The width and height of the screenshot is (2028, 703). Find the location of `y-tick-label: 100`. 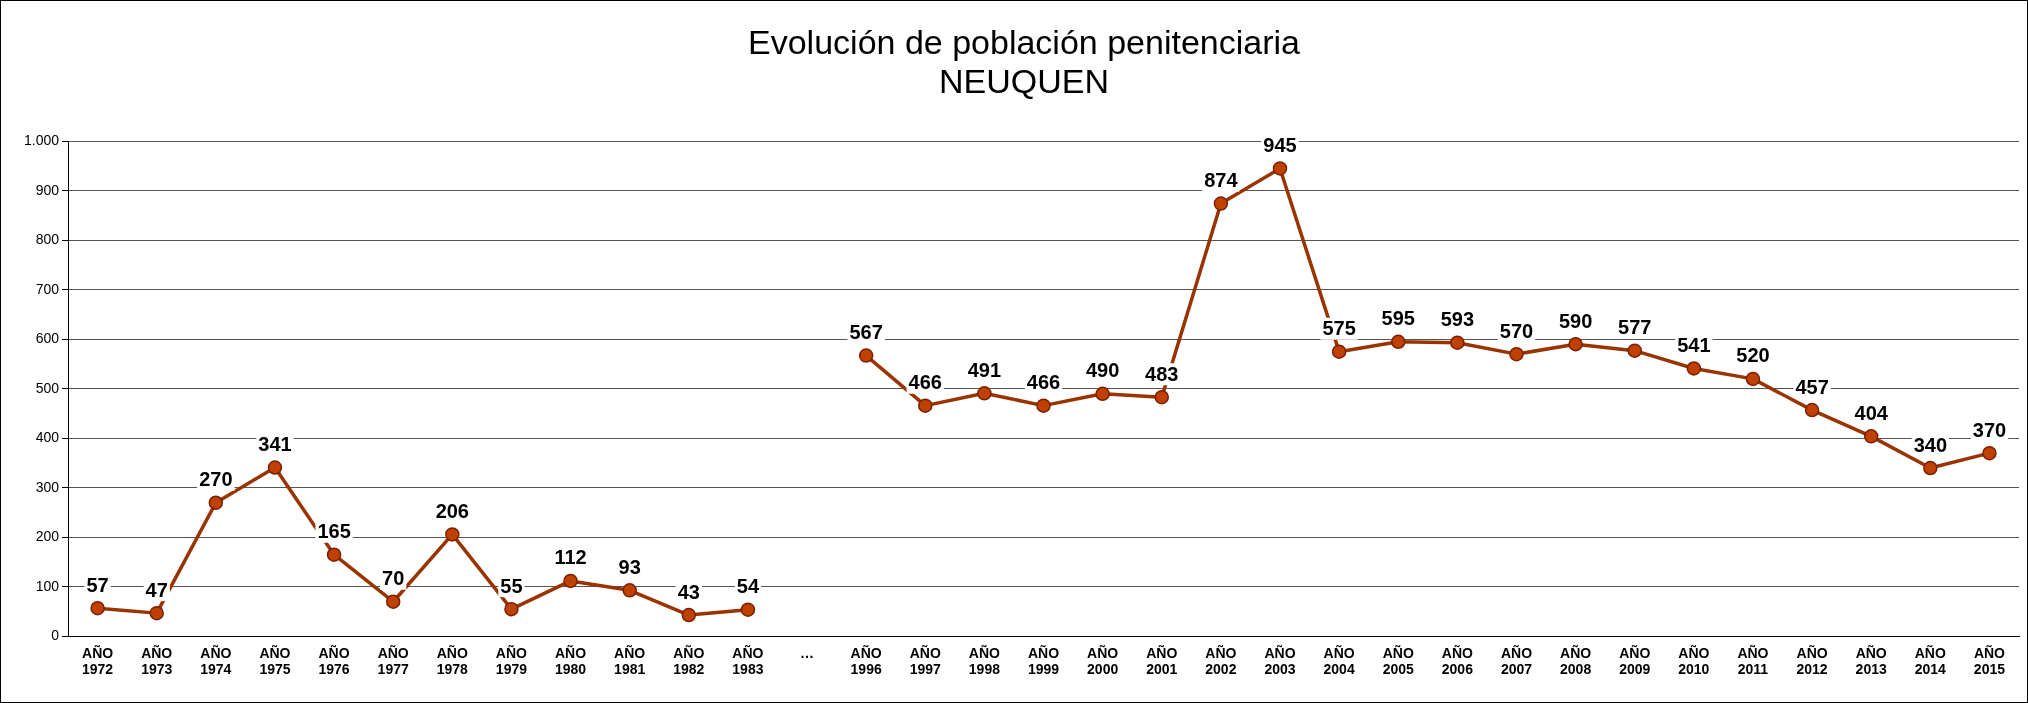

y-tick-label: 100 is located at coordinates (47, 585).